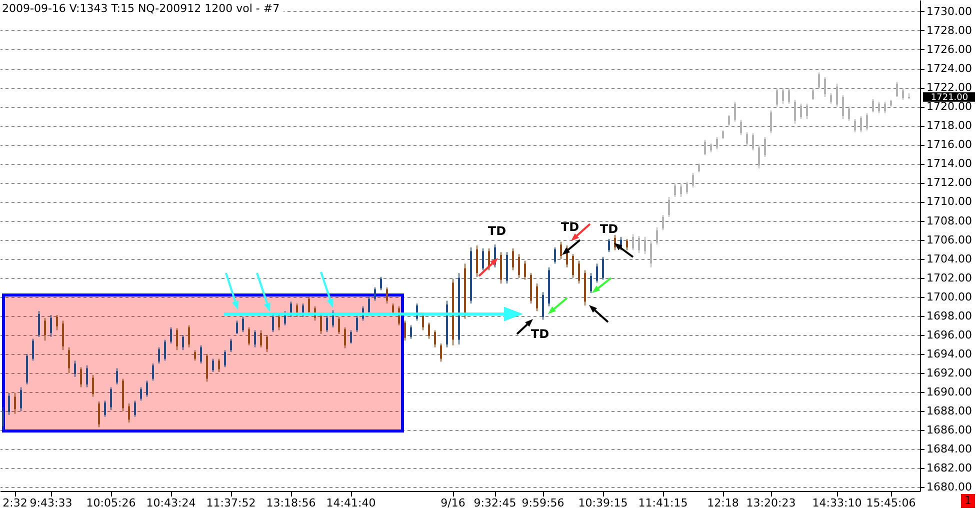  What do you see at coordinates (837, 502) in the screenshot?
I see `x-tick-label: 14:33:10` at bounding box center [837, 502].